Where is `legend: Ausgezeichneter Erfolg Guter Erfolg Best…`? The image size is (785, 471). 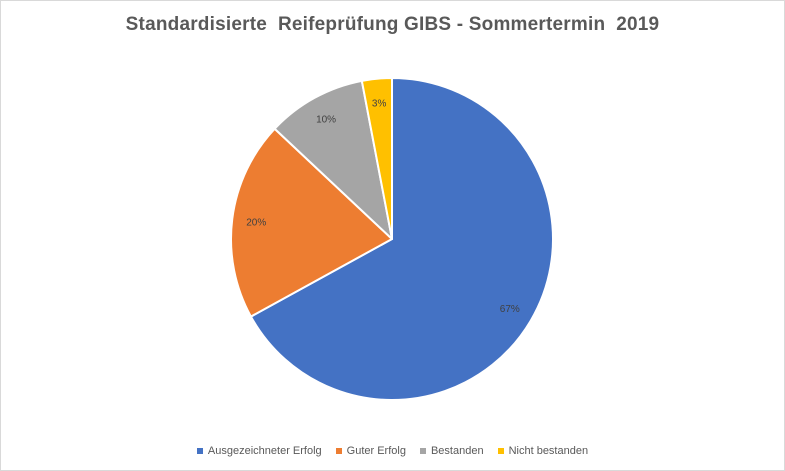
legend: Ausgezeichneter Erfolg Guter Erfolg Best… is located at coordinates (392, 451).